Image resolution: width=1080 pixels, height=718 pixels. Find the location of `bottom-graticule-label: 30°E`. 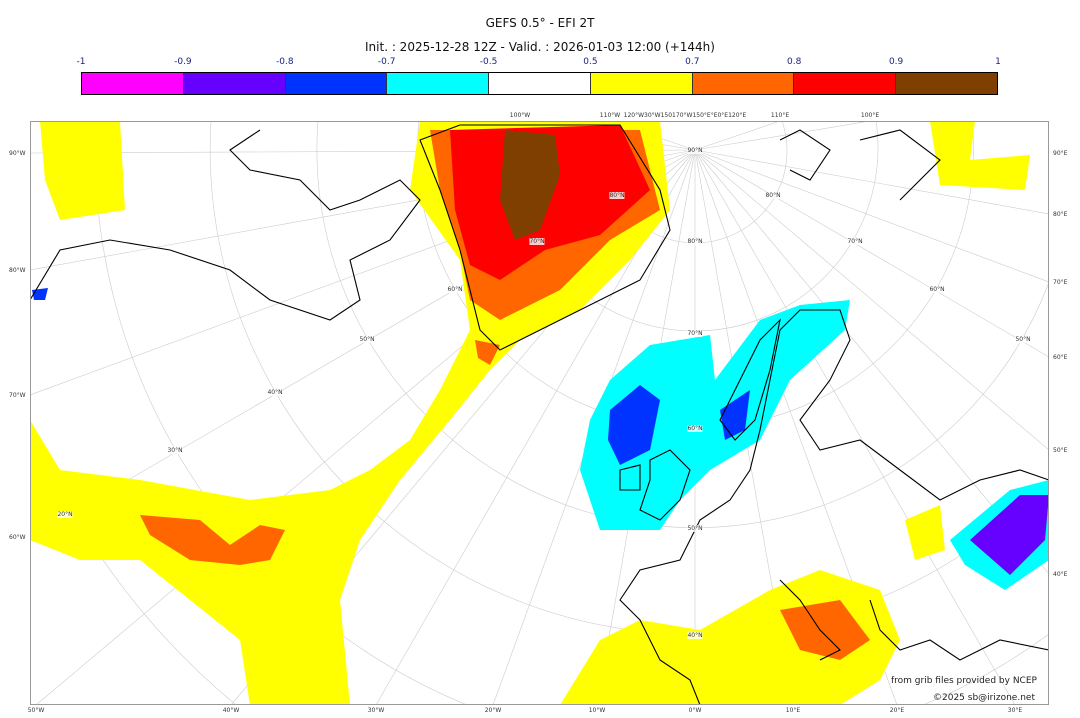

bottom-graticule-label: 30°E is located at coordinates (1015, 710).